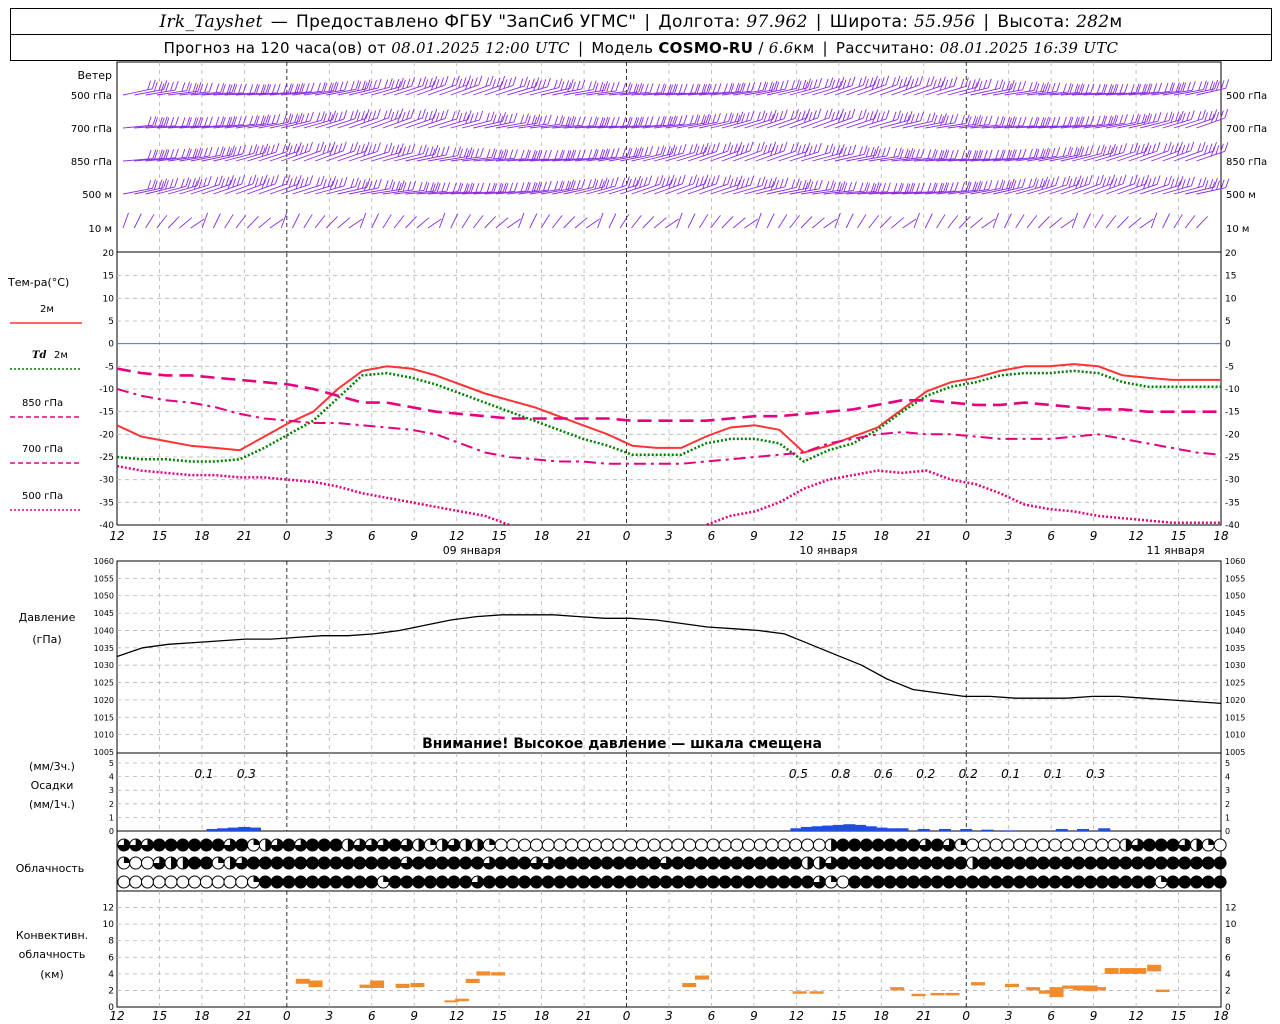 The width and height of the screenshot is (1280, 1024). I want to click on conv-ytick: 4, so click(111, 975).